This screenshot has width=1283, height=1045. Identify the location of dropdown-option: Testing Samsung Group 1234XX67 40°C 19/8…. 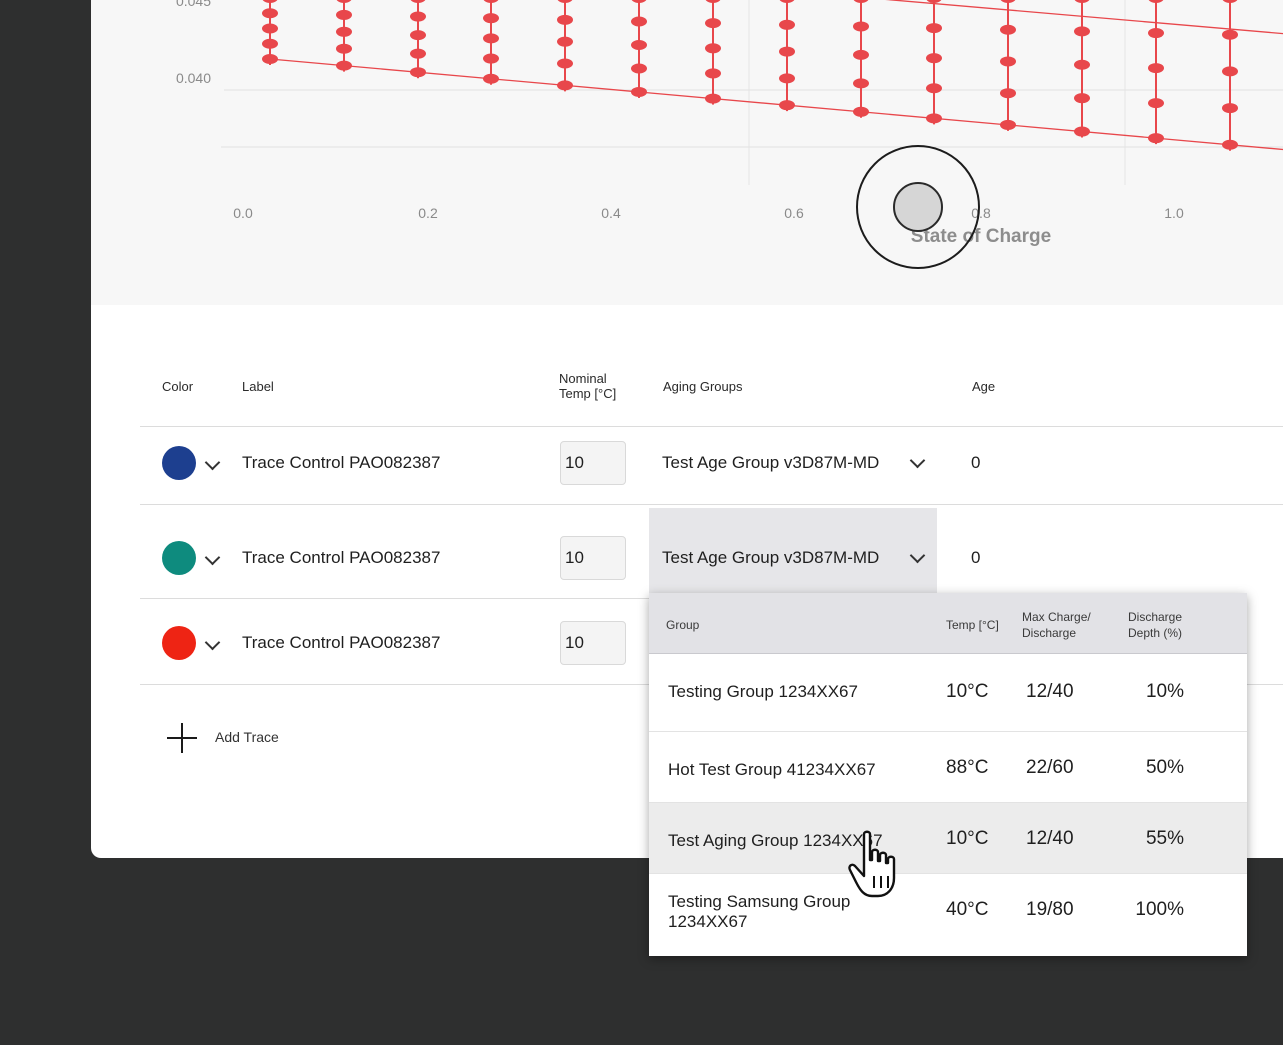
(948, 915).